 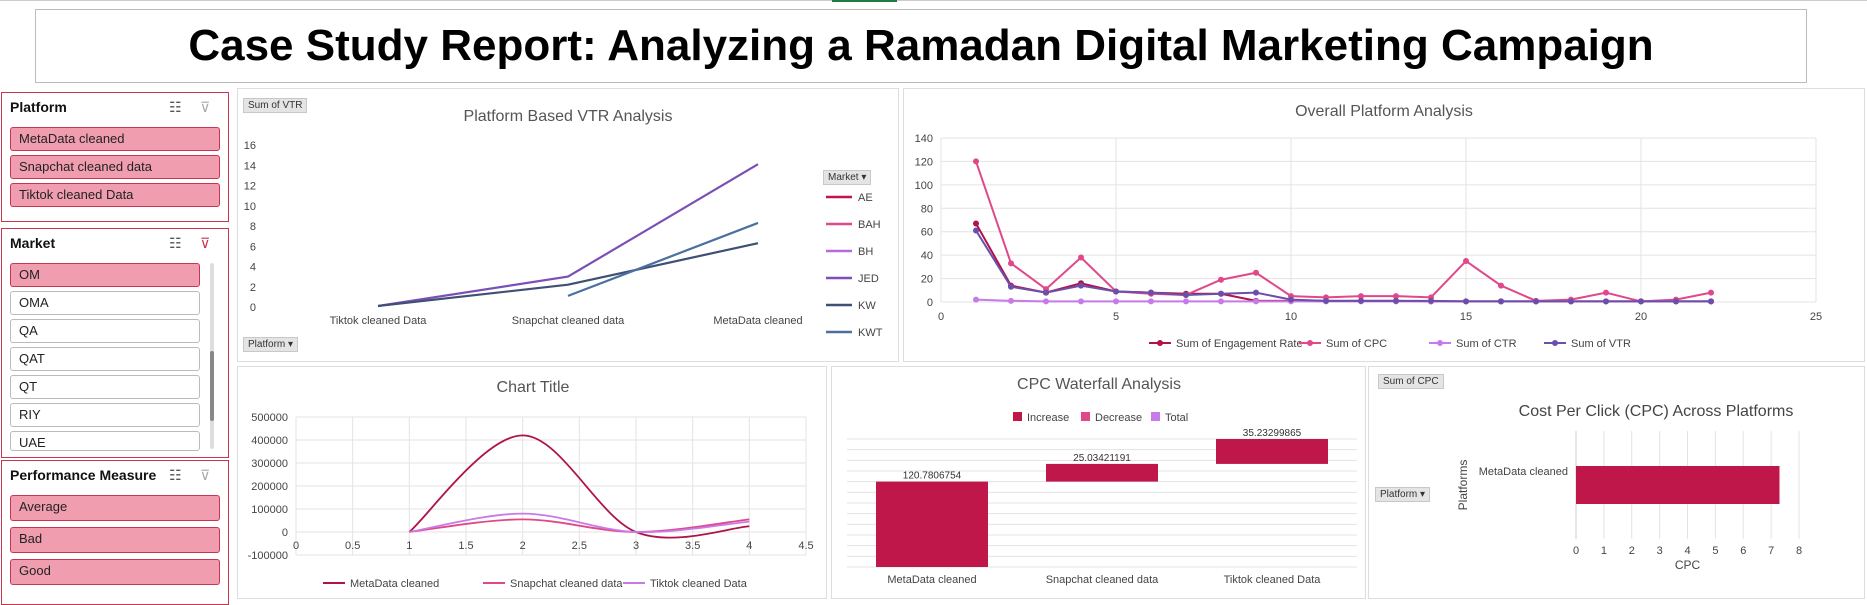 What do you see at coordinates (38, 107) in the screenshot?
I see `platform-slicer-title: Platform` at bounding box center [38, 107].